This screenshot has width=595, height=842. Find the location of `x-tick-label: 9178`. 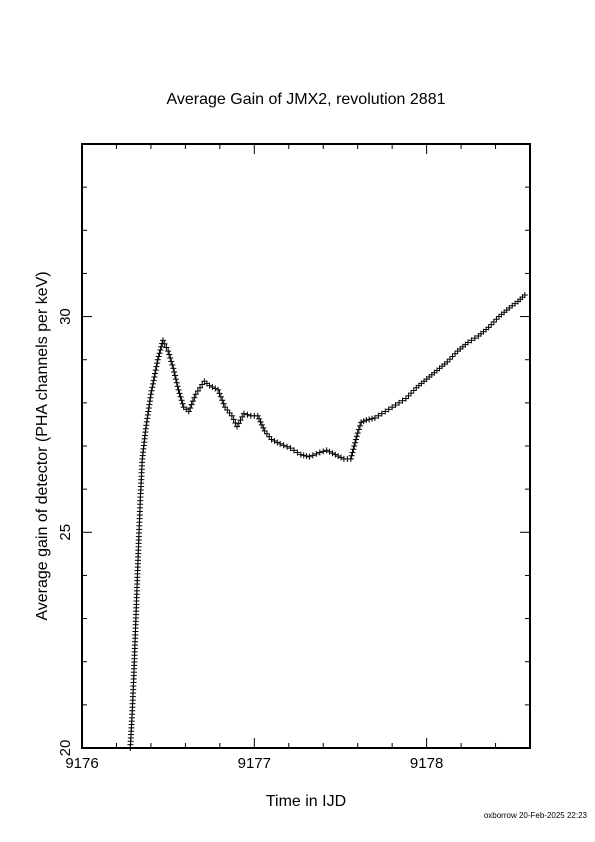

x-tick-label: 9178 is located at coordinates (426, 763).